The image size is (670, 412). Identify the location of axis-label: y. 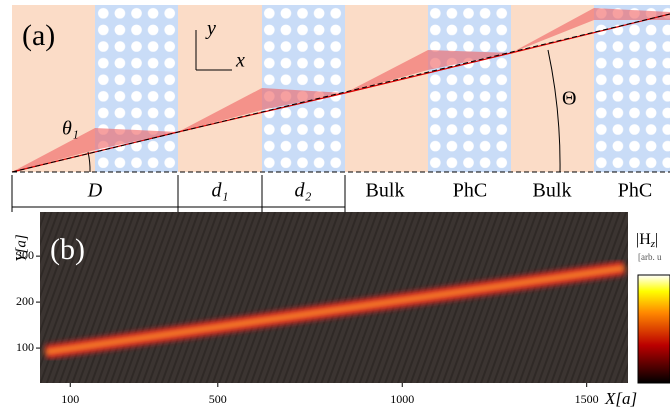
(210, 29).